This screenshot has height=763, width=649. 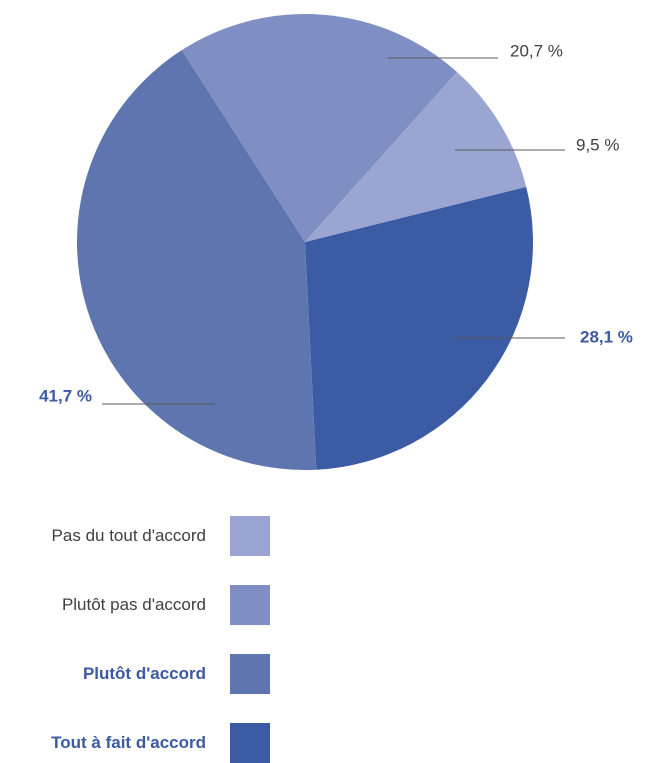 I want to click on legend-swatch-tout-a-fait-d-accord, so click(x=250, y=743).